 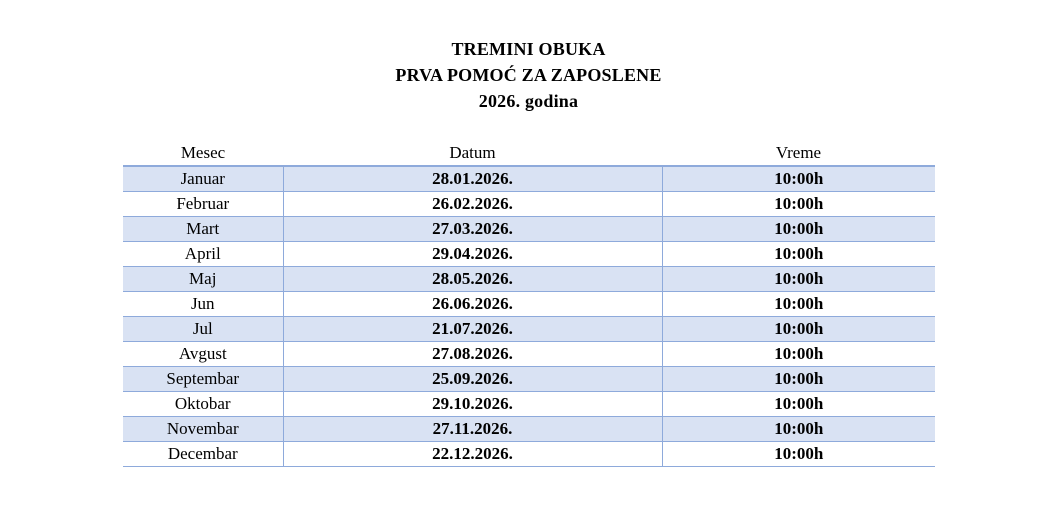 I want to click on cell-mesec: April, so click(x=202, y=253).